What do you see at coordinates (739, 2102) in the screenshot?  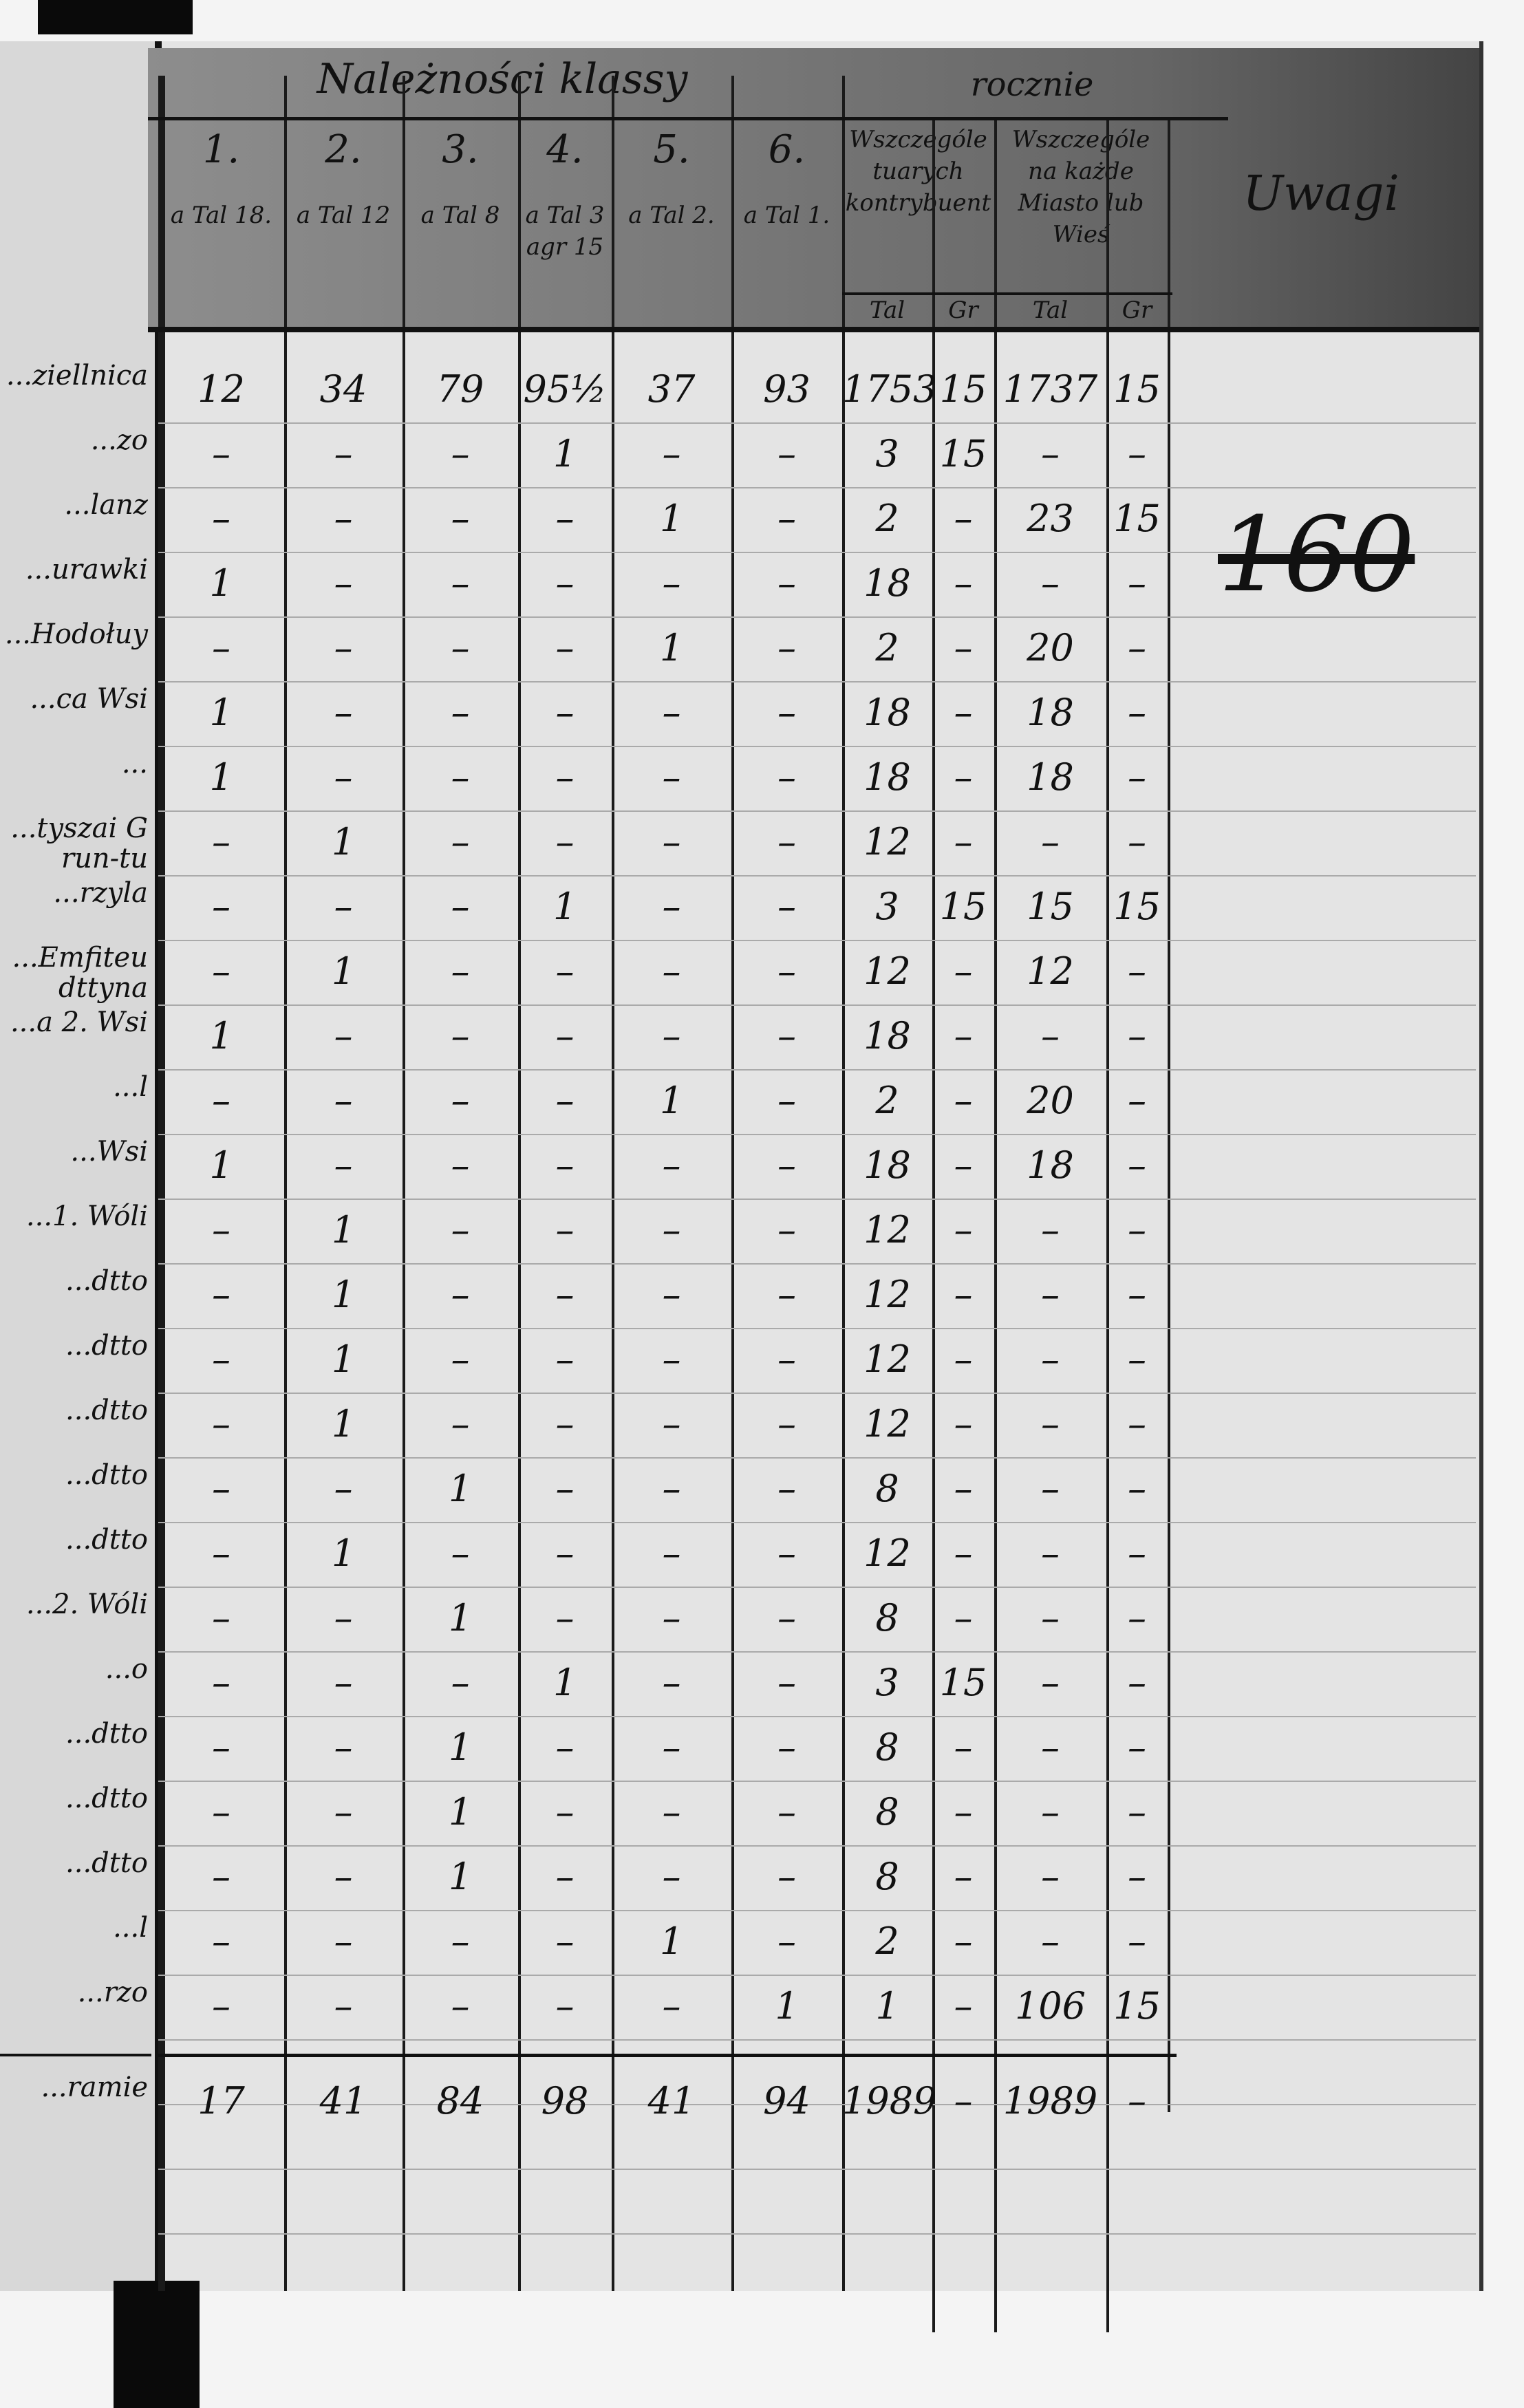 I see `total-row: ...ramie 17 41 84 98 41 94 1989–1989–` at bounding box center [739, 2102].